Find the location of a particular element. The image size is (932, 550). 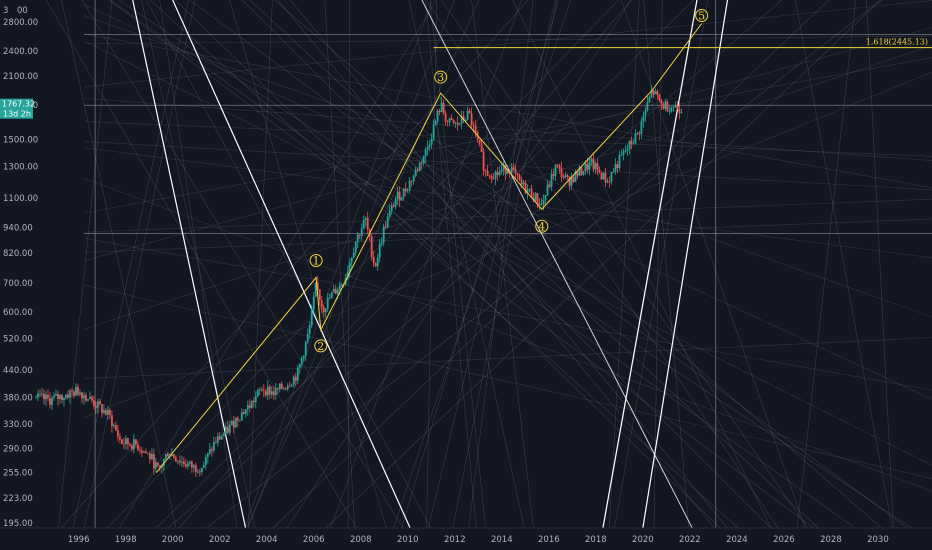

x-tick-label: 1998 is located at coordinates (126, 540).